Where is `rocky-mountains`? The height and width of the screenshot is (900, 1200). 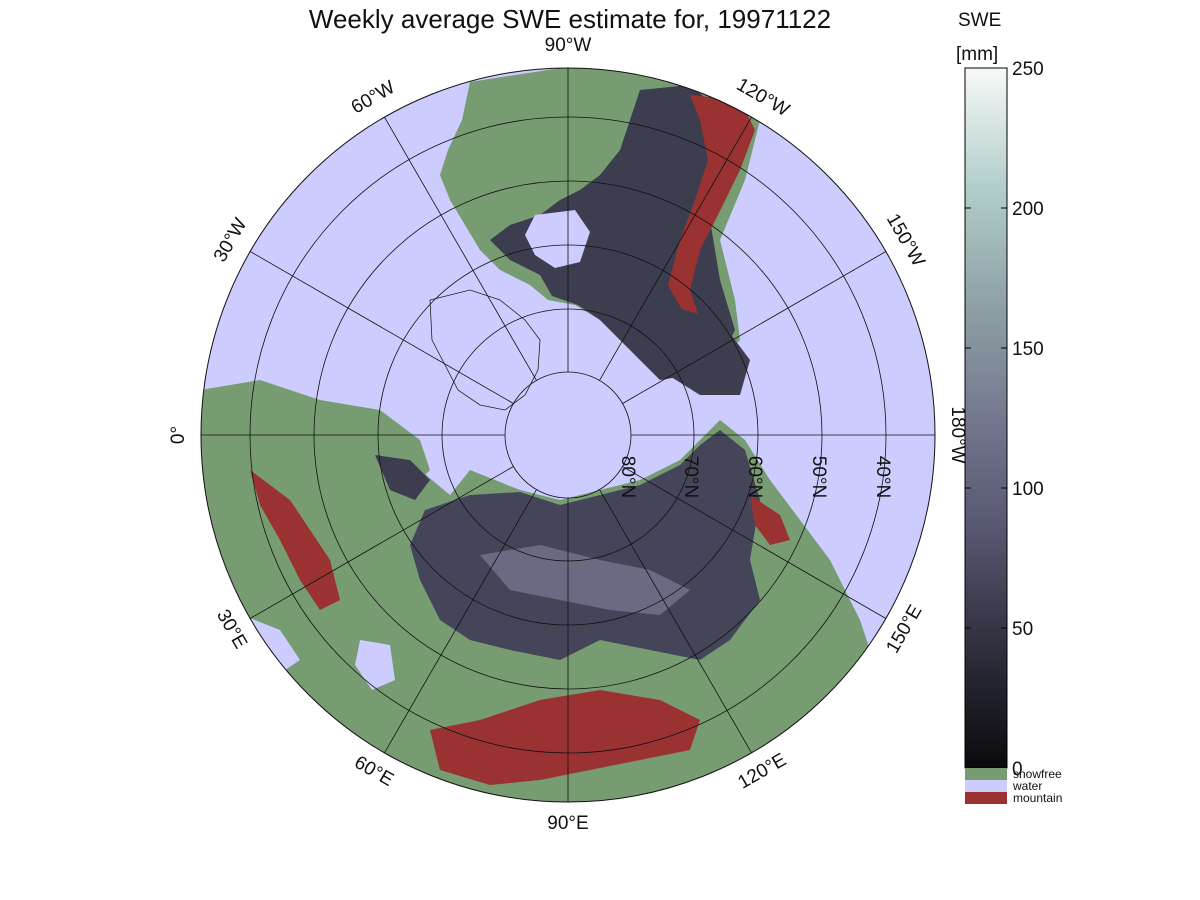 rocky-mountains is located at coordinates (711, 220).